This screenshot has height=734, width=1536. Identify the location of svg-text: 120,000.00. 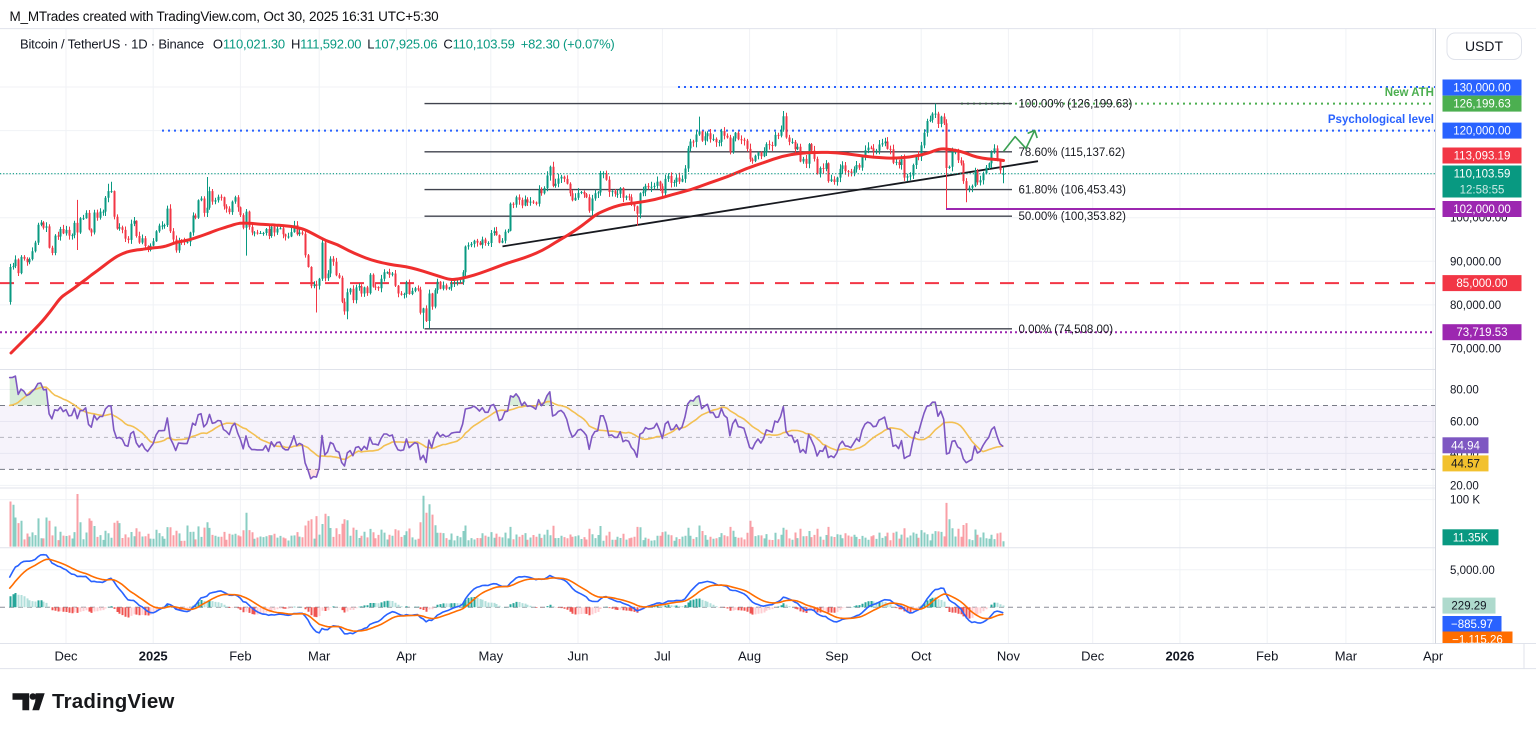
(1482, 132).